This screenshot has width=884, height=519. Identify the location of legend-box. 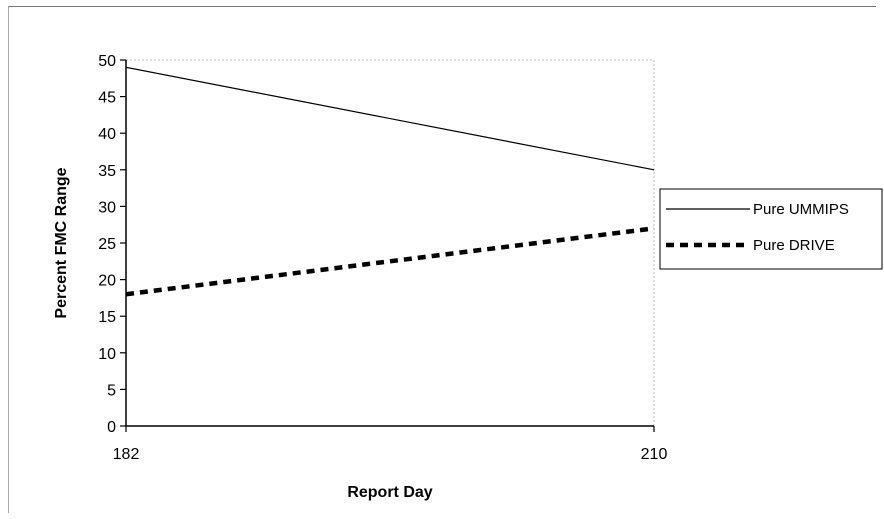
(771, 229).